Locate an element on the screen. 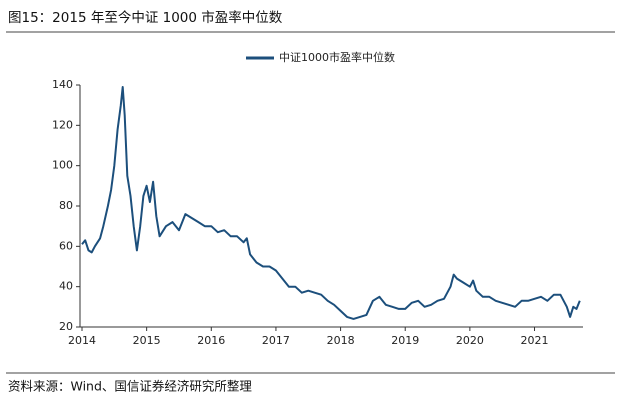 The height and width of the screenshot is (404, 619). y-tick-label: 20 is located at coordinates (66, 326).